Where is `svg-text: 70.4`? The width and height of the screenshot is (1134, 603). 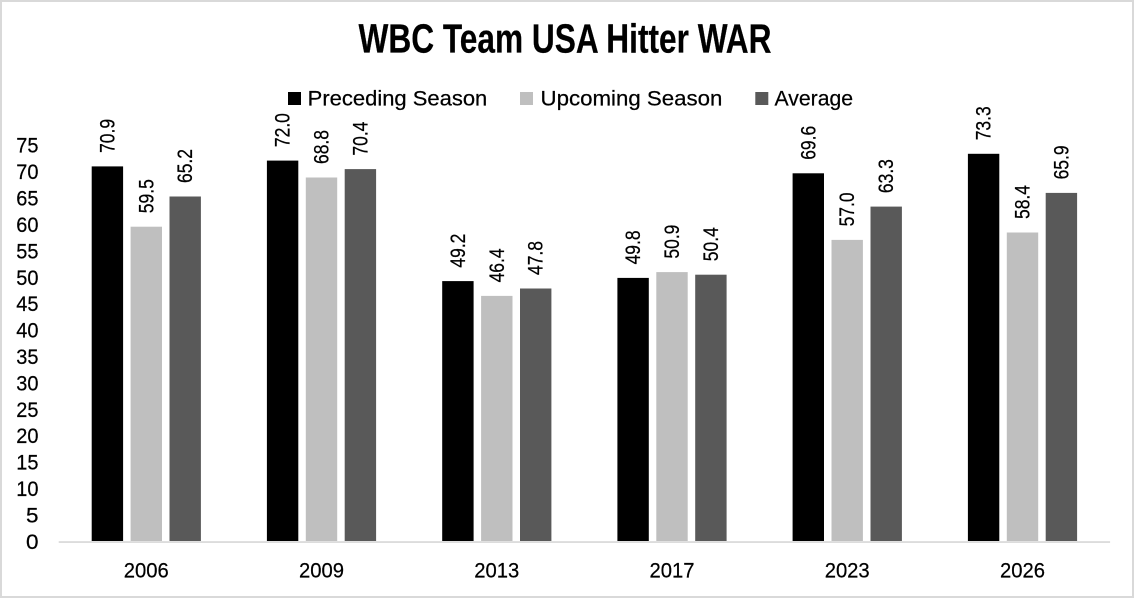
svg-text: 70.4 is located at coordinates (360, 138).